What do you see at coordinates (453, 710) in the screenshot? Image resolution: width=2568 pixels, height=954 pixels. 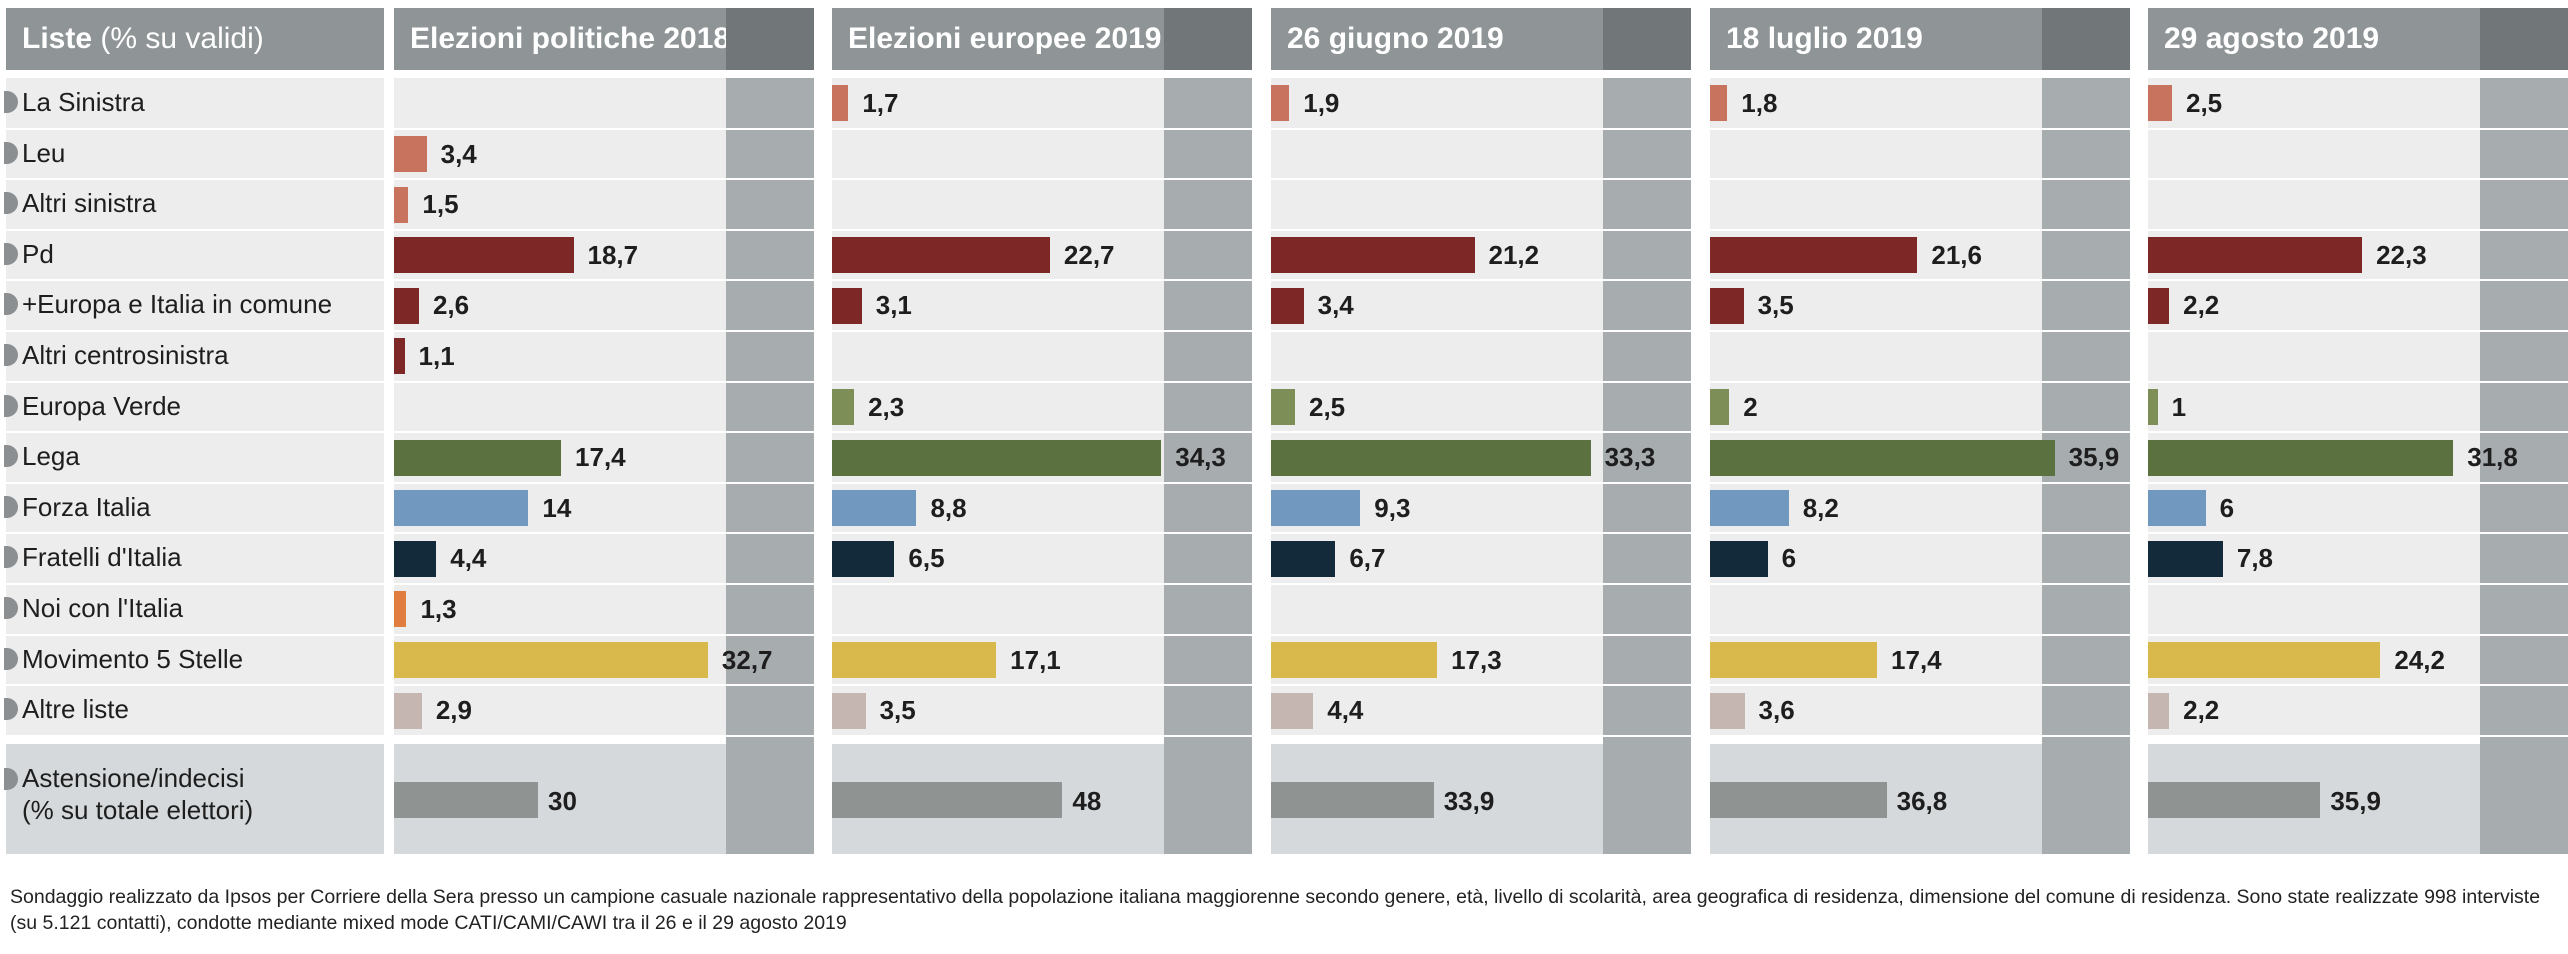 I see `value-label: 2,9` at bounding box center [453, 710].